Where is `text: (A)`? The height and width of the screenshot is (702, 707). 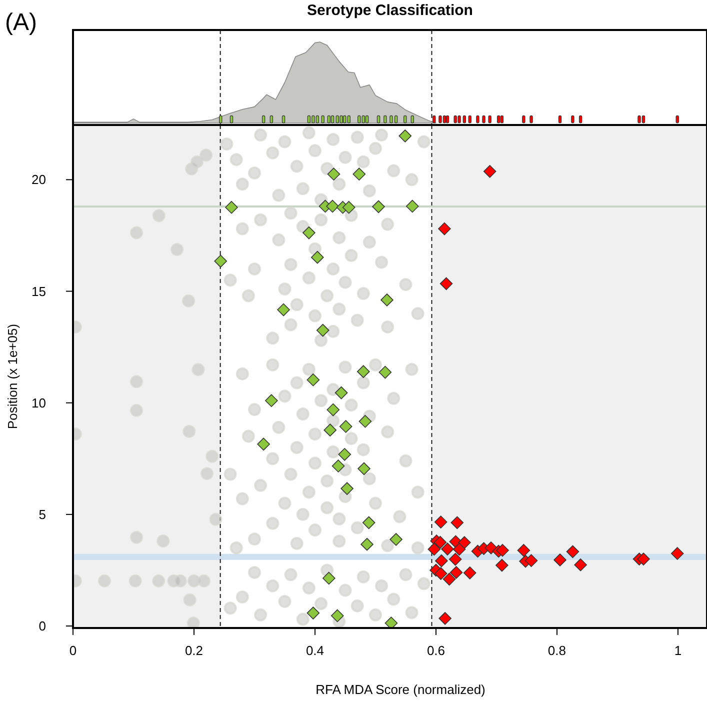 text: (A) is located at coordinates (21, 22).